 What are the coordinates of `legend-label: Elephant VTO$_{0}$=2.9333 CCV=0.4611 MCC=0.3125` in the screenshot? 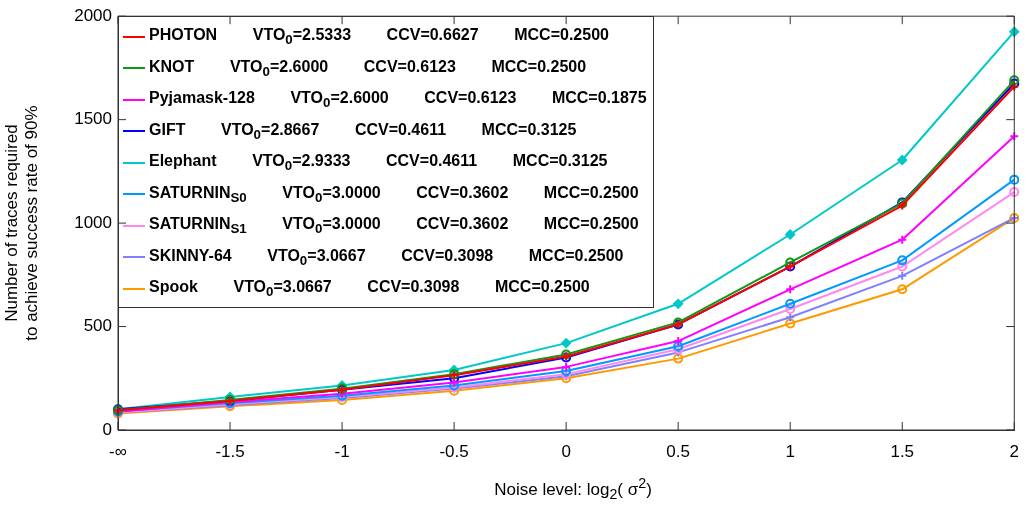 It's located at (378, 163).